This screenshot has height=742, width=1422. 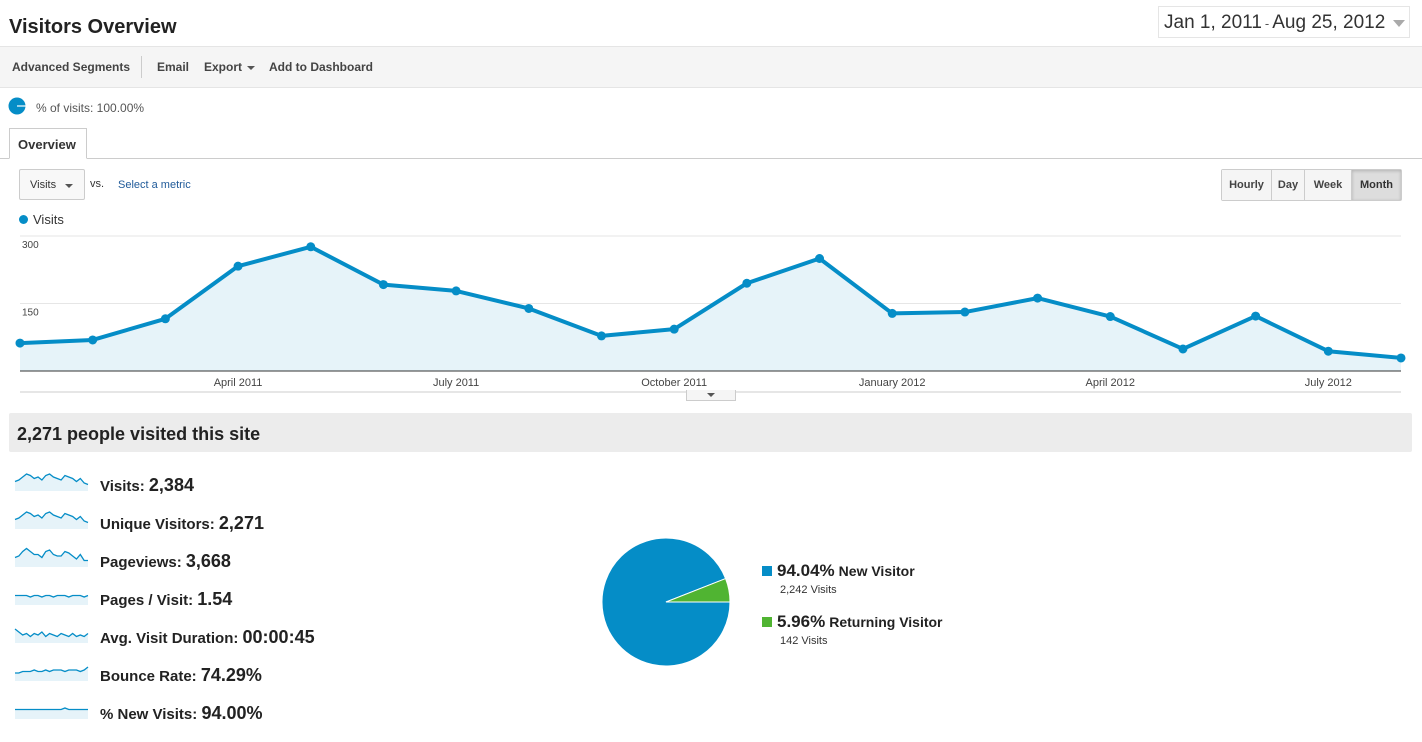 What do you see at coordinates (801, 621) in the screenshot?
I see `returning-visitor-percent: 5.96%` at bounding box center [801, 621].